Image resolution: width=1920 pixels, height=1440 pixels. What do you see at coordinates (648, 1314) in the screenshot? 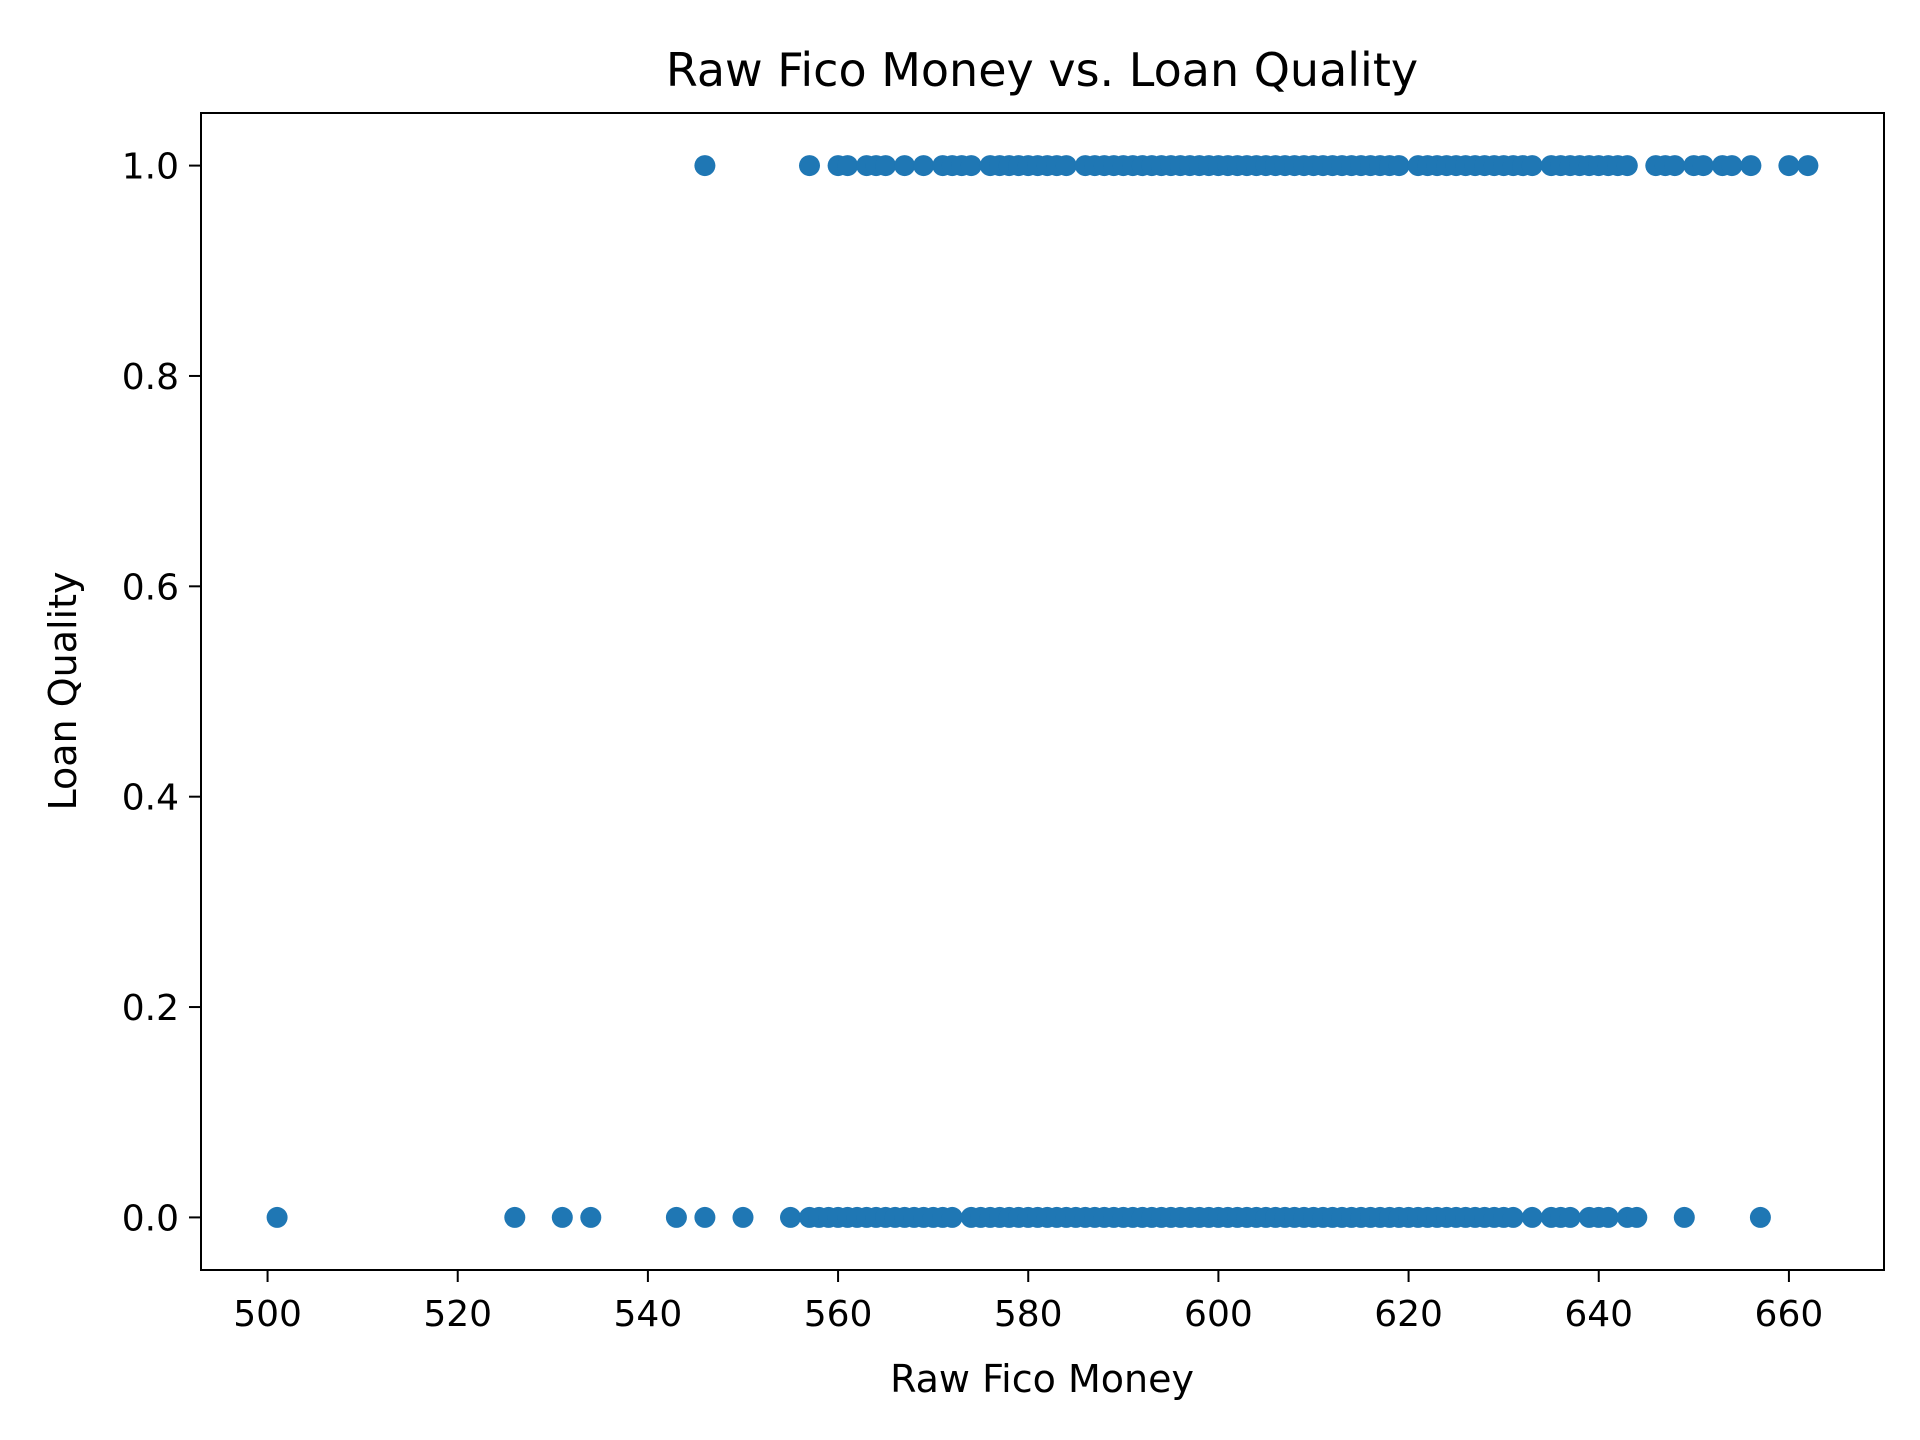
I see `x-tick-label: 540` at bounding box center [648, 1314].